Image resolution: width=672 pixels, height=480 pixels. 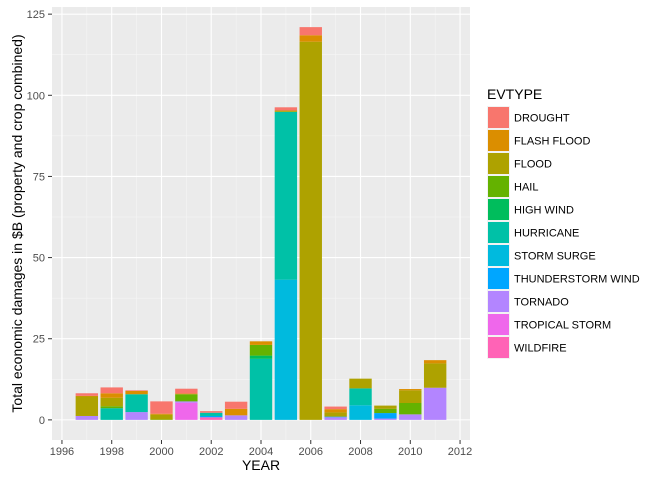 I want to click on bar-2007-tornado, so click(x=335, y=418).